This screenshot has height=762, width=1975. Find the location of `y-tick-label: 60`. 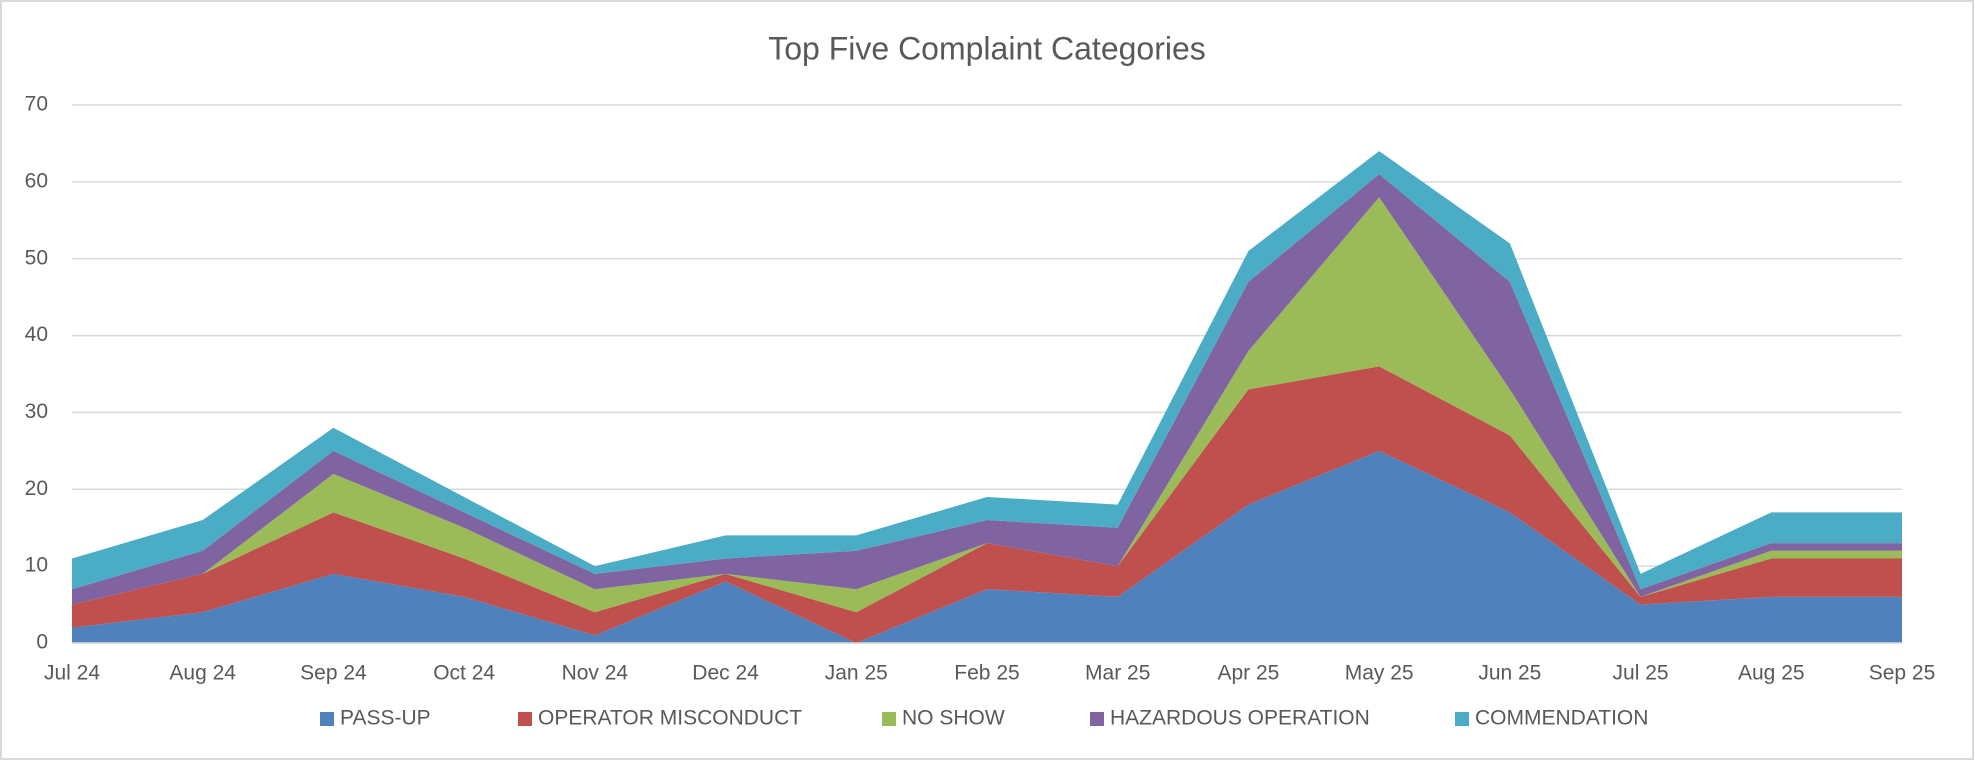

y-tick-label: 60 is located at coordinates (36, 180).